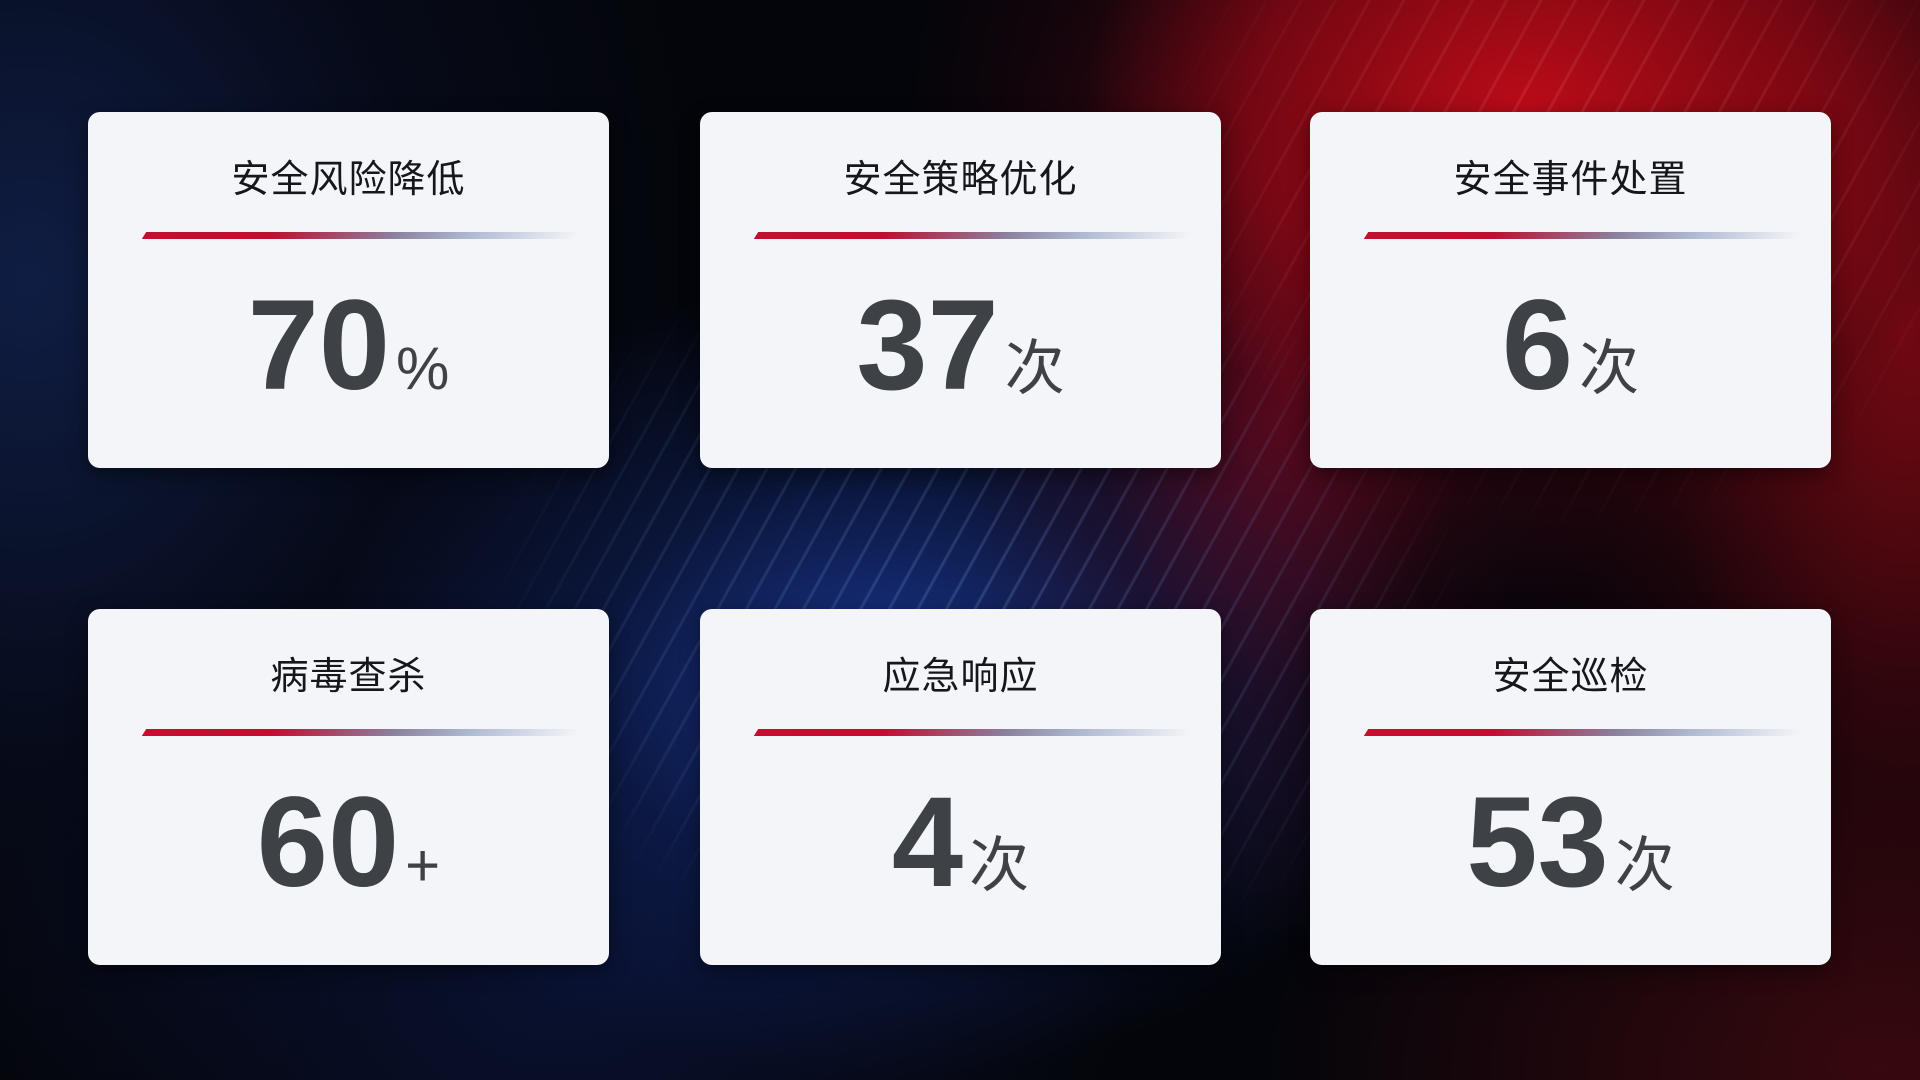 This screenshot has width=1920, height=1080. I want to click on stat-value: 37, so click(927, 346).